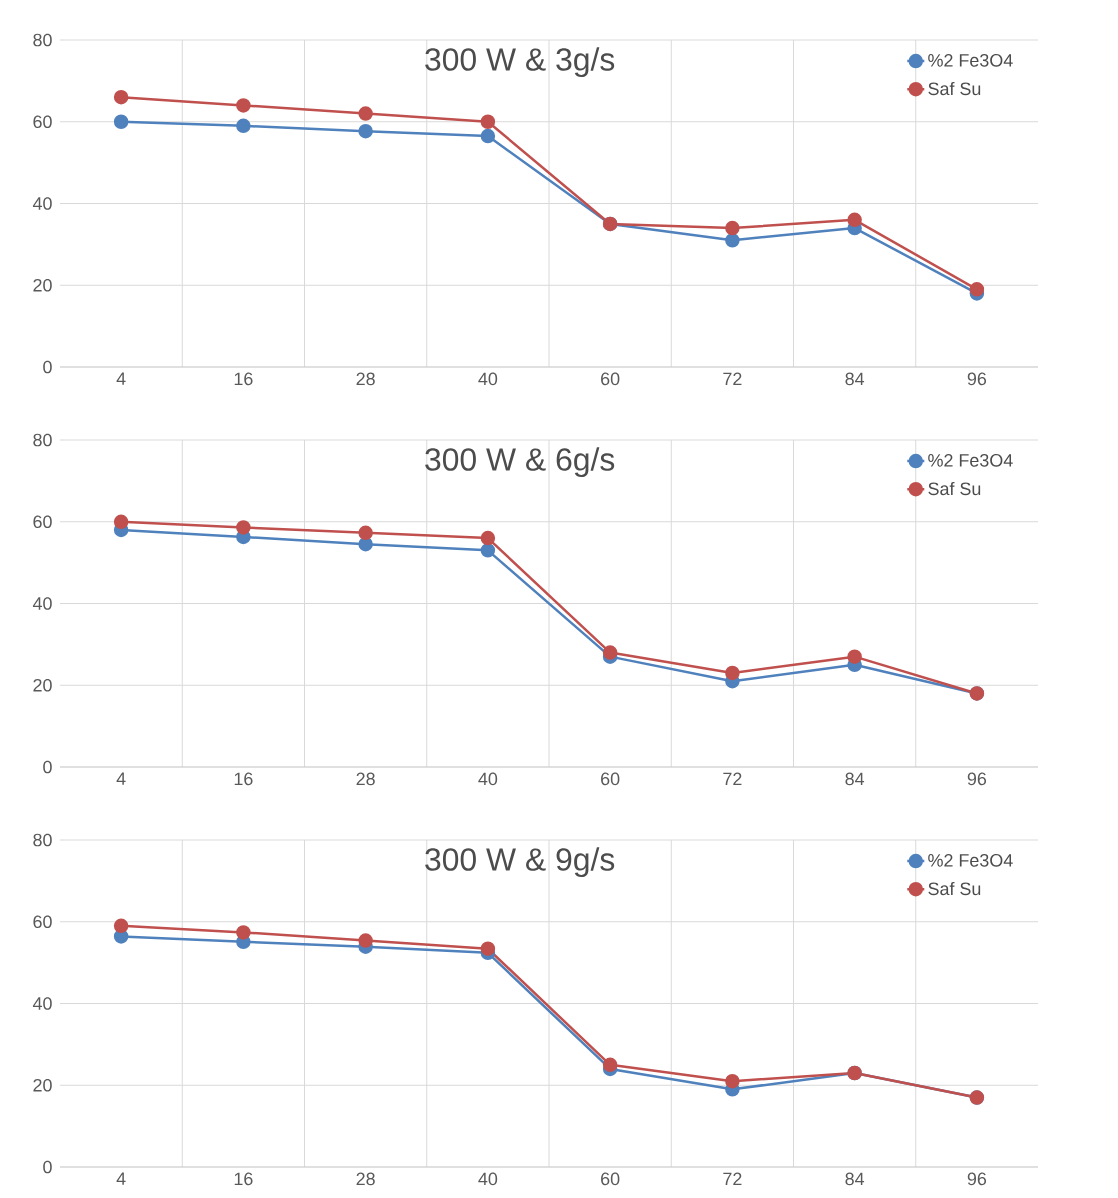 The width and height of the screenshot is (1118, 1198). What do you see at coordinates (520, 862) in the screenshot?
I see `chart-title: 300 W & 9g/s` at bounding box center [520, 862].